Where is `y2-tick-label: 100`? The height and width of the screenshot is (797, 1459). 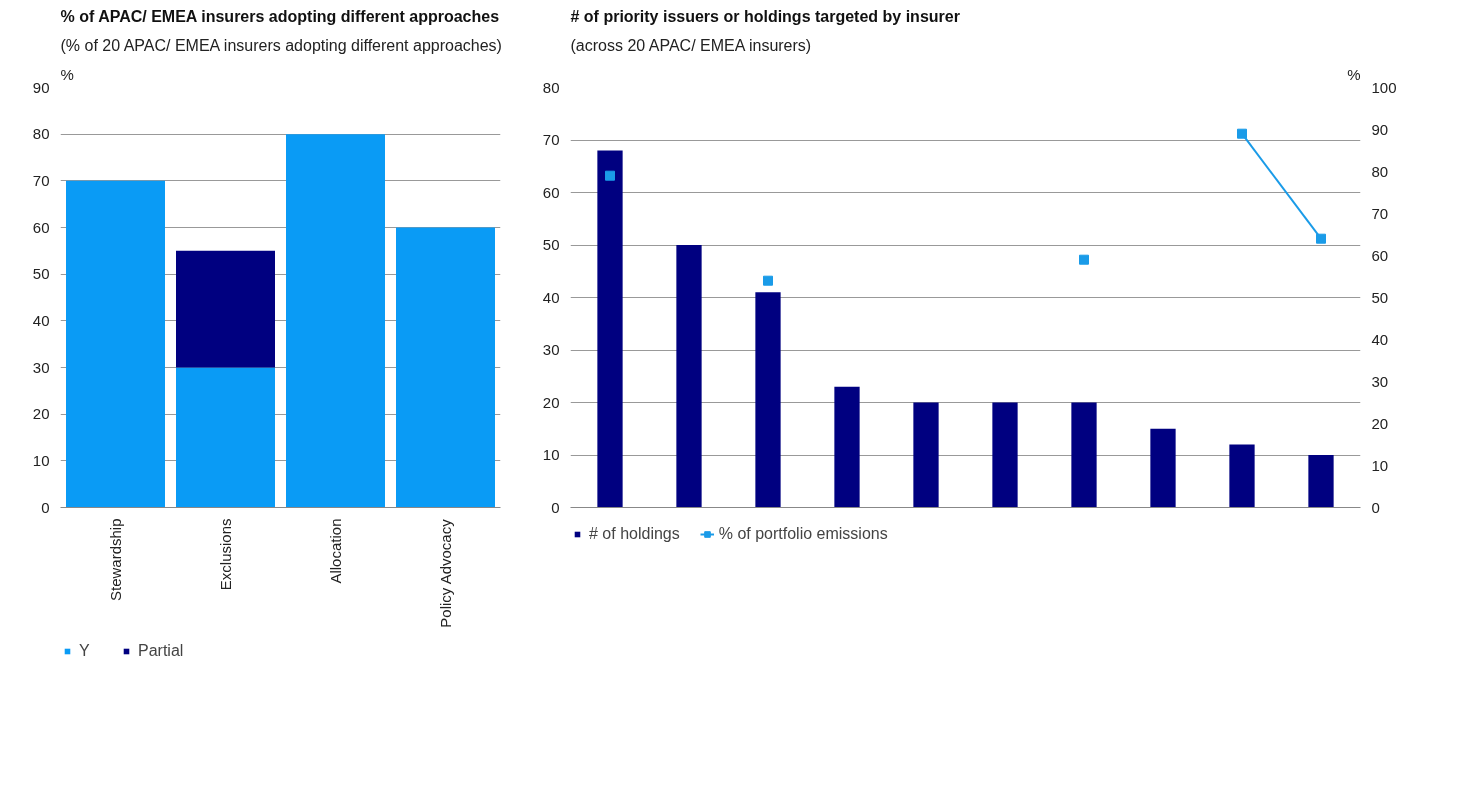 y2-tick-label: 100 is located at coordinates (1384, 87).